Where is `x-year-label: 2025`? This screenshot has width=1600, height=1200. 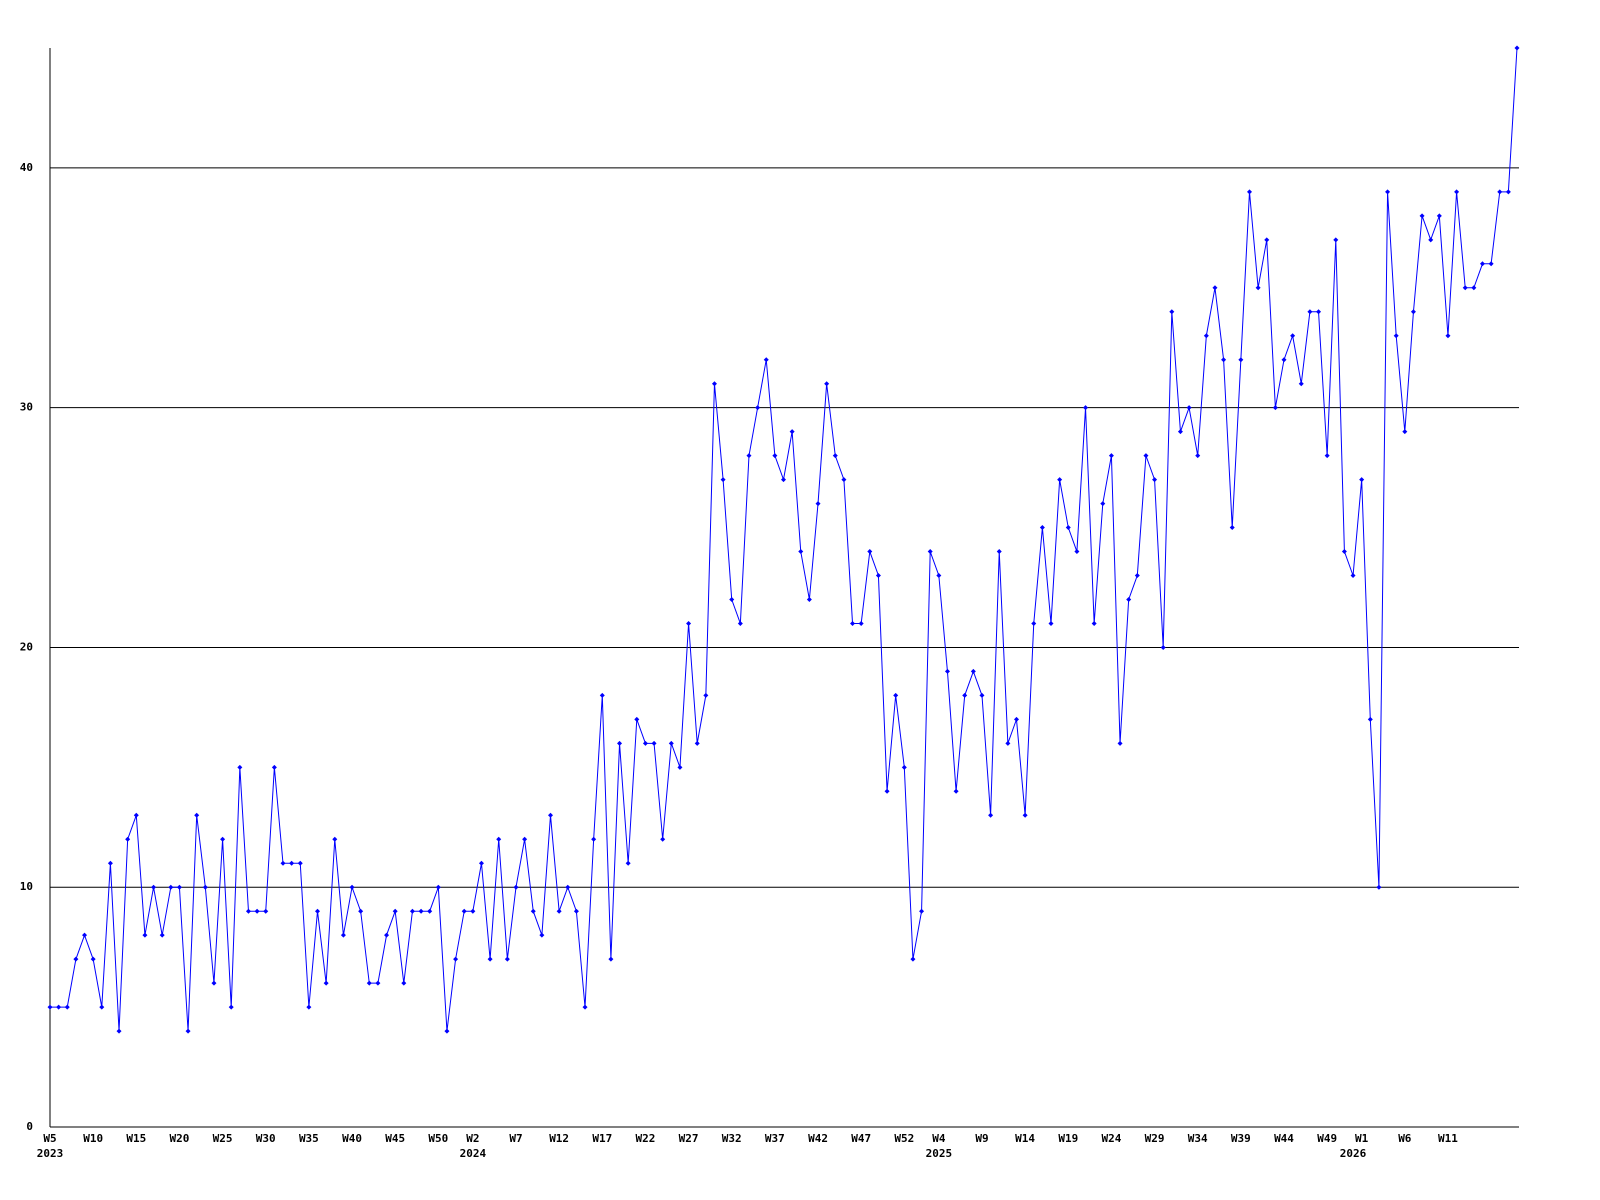 x-year-label: 2025 is located at coordinates (939, 1153).